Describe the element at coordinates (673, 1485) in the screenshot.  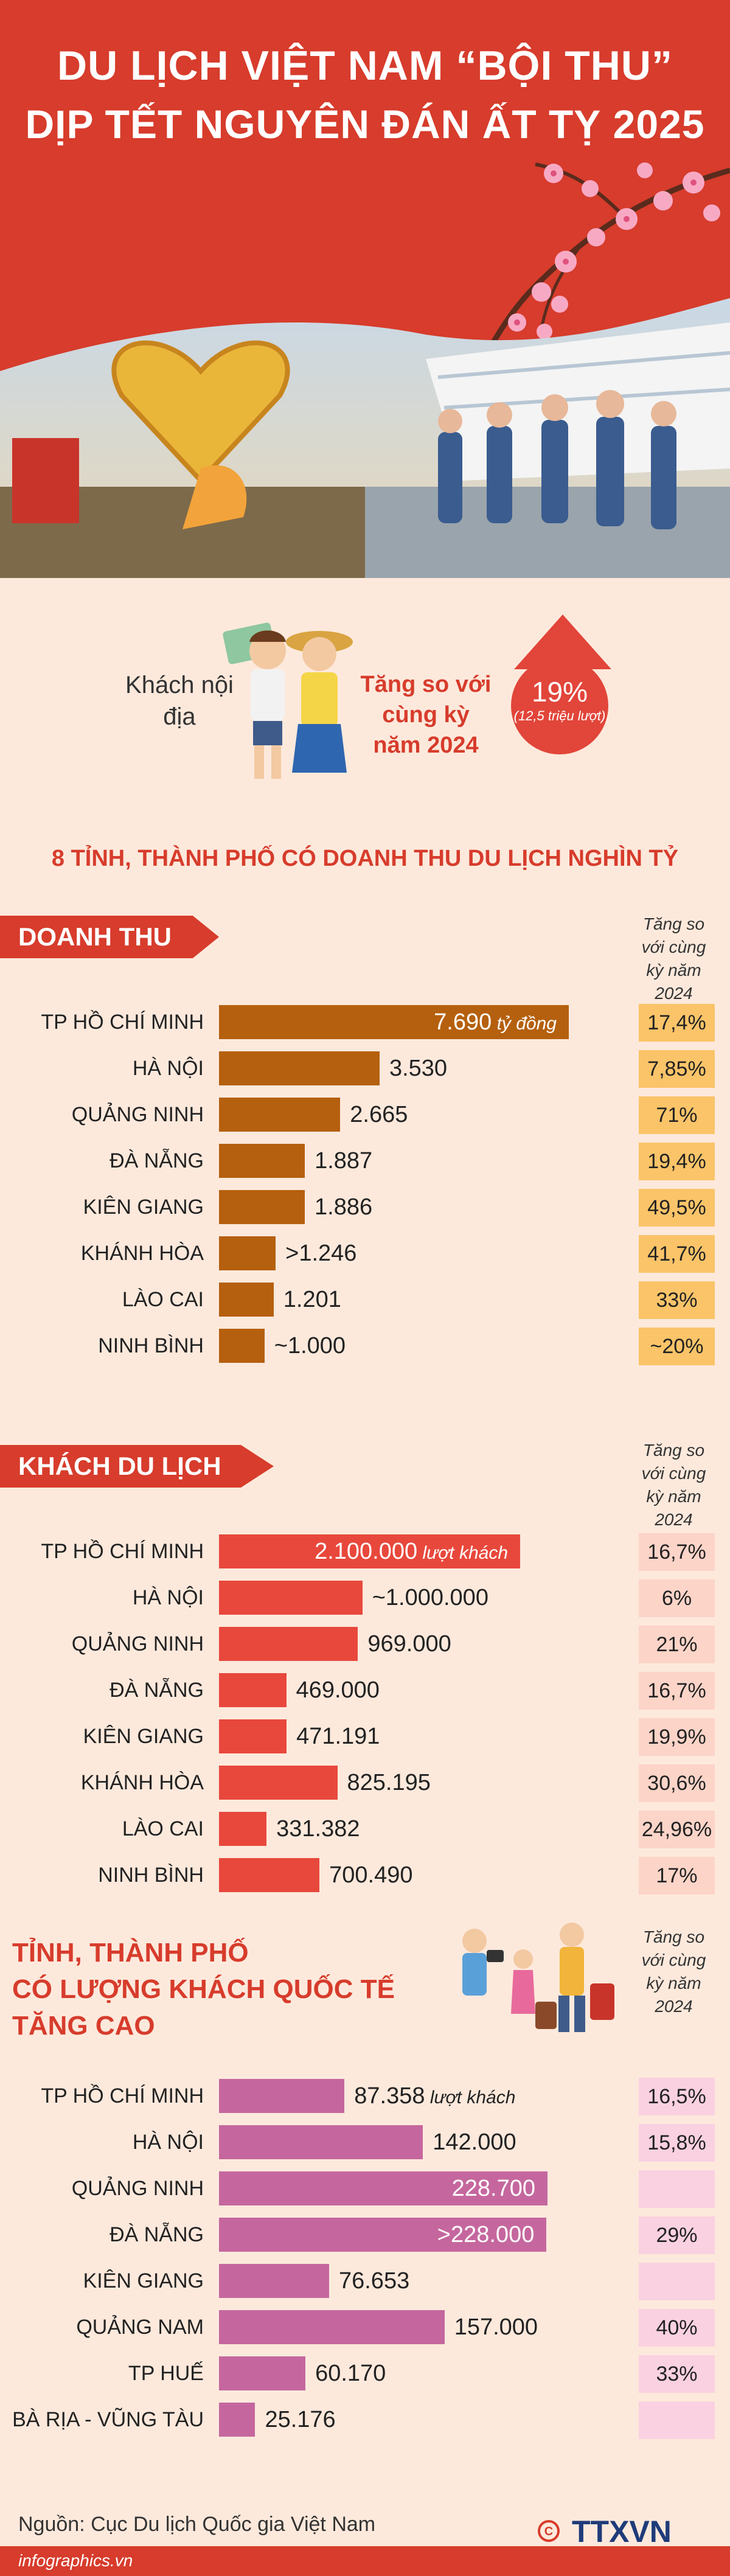
I see `visitors-growth-header: Tăng so với cùng kỳ năm 2024` at that location.